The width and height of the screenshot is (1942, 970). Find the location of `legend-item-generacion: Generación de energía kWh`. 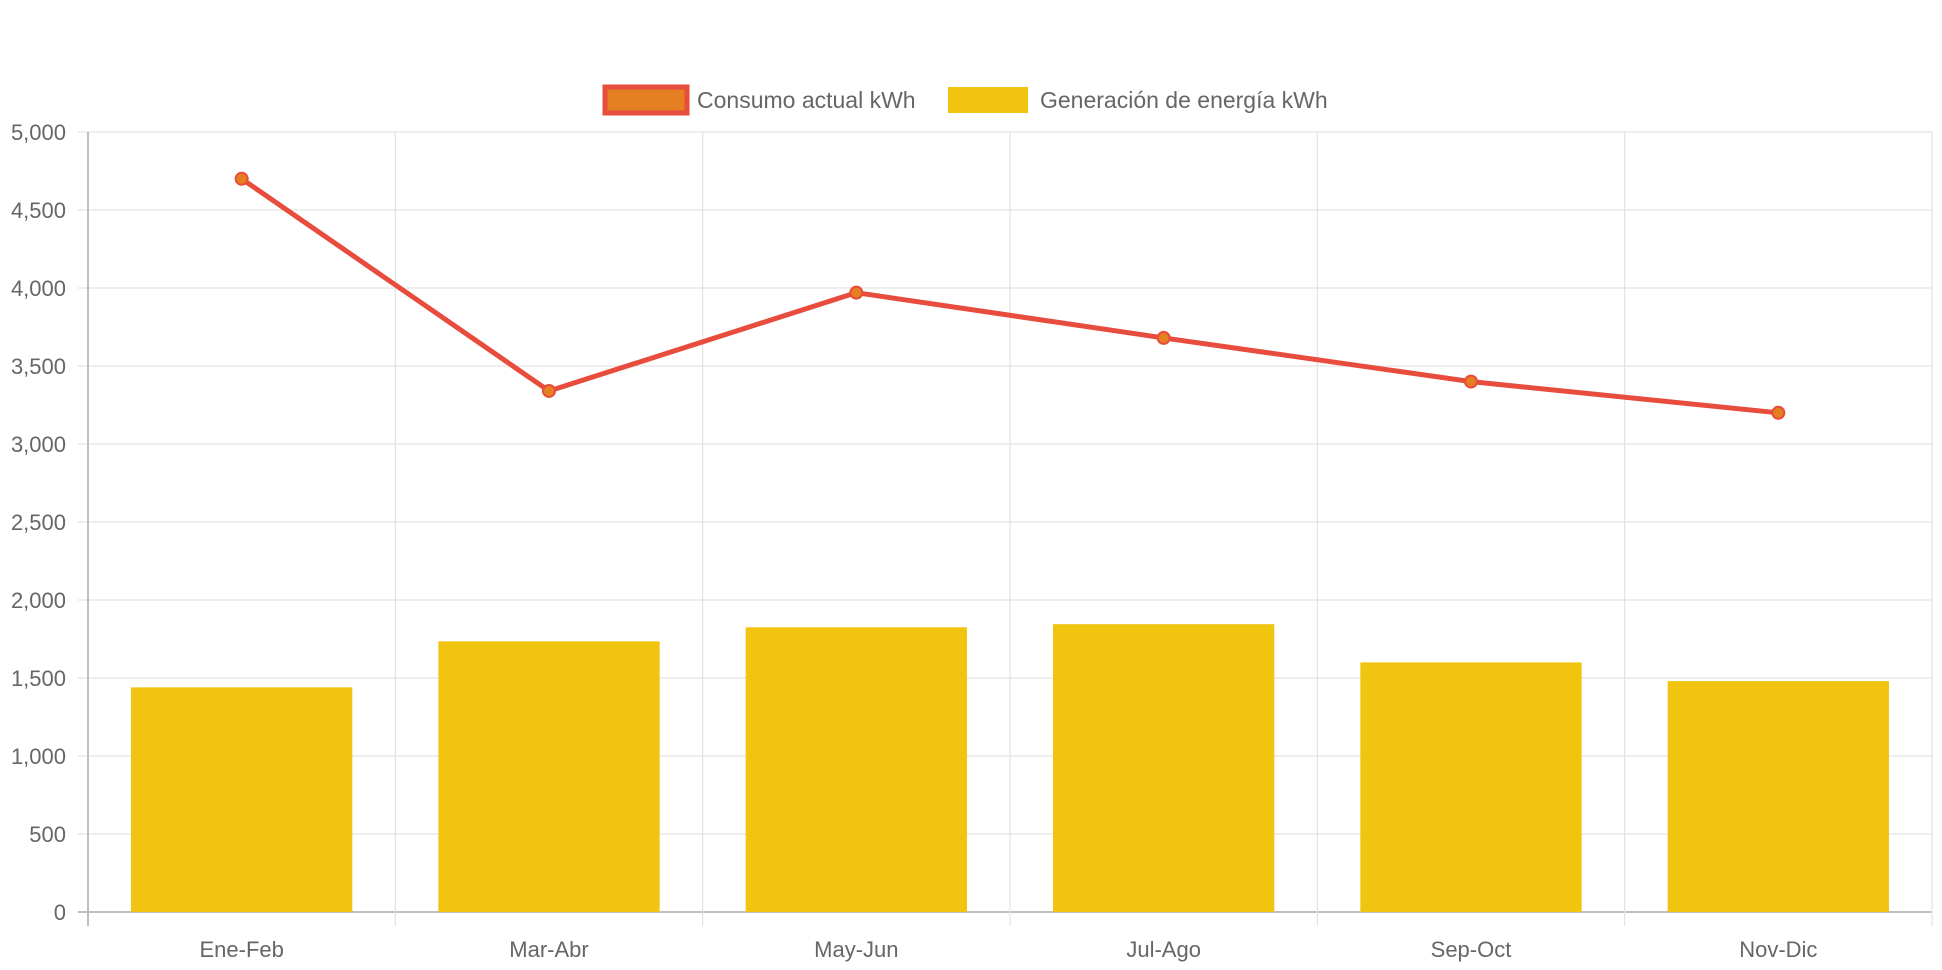

legend-item-generacion: Generación de energía kWh is located at coordinates (1138, 100).